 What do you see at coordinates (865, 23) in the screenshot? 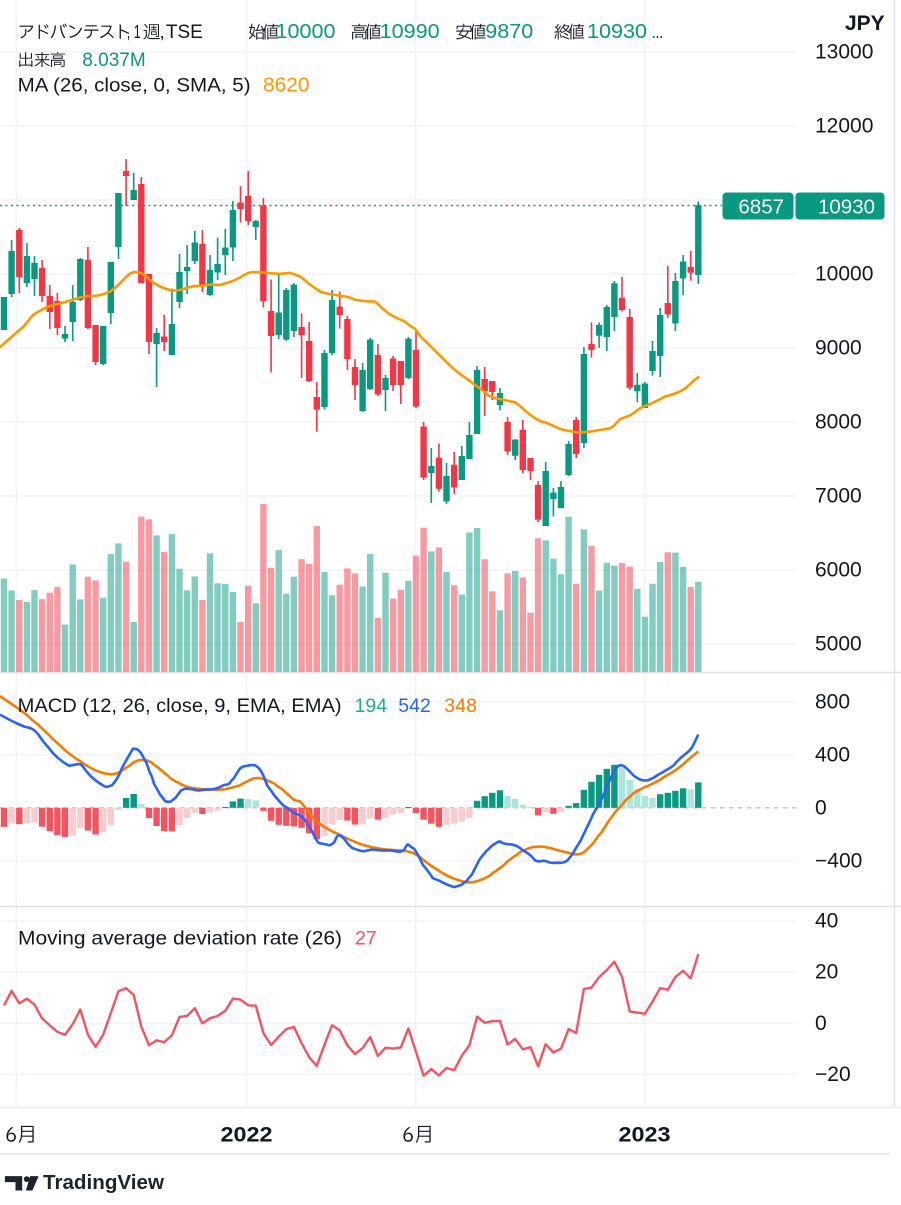
I see `svg-text: JPY` at bounding box center [865, 23].